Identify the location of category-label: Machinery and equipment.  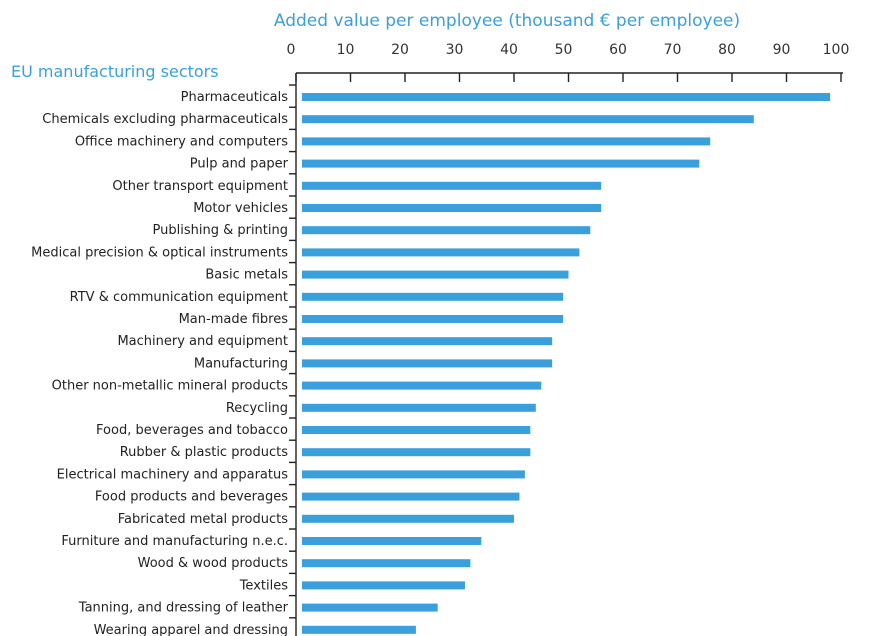
(202, 341).